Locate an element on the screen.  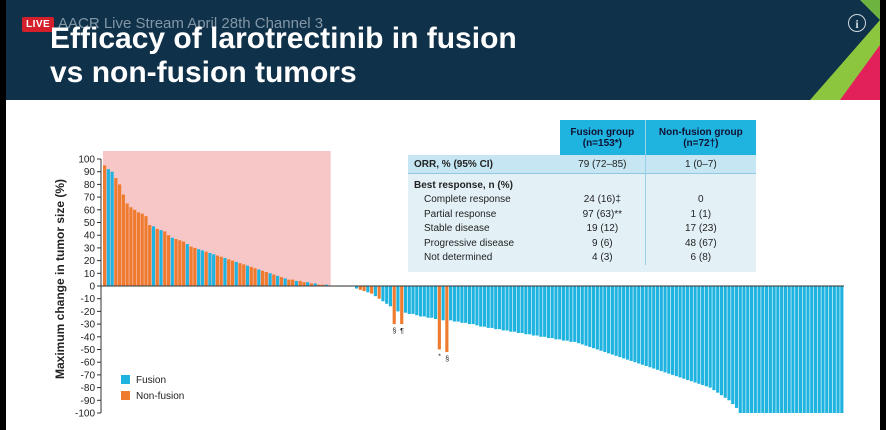
stream-label: AACR Live Stream April 28th Channel 3 is located at coordinates (191, 23).